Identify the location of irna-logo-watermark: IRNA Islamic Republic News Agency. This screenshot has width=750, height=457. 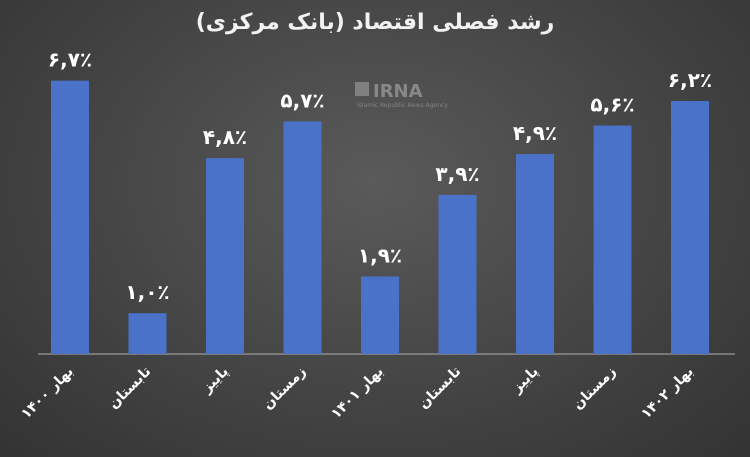
(401, 95).